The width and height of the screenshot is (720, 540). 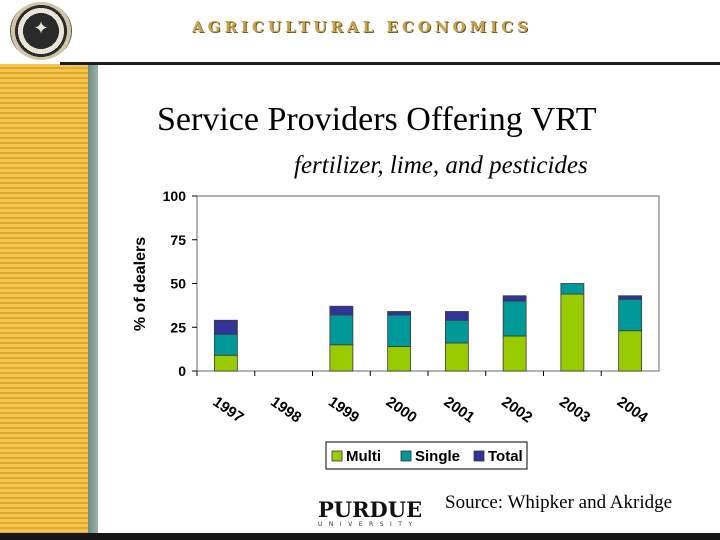 I want to click on legend-box, so click(x=426, y=455).